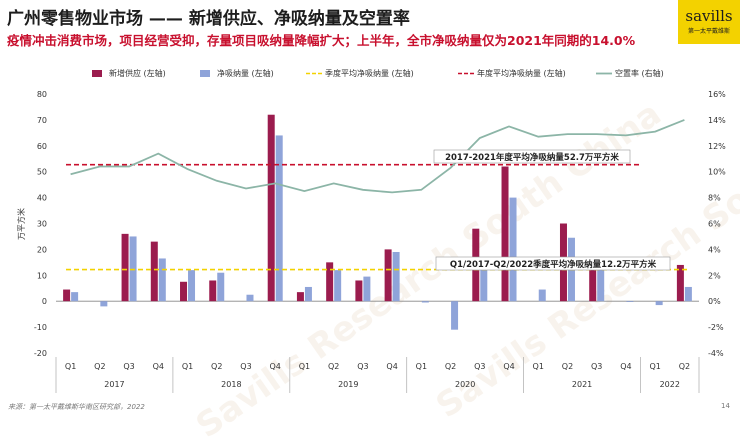  Describe the element at coordinates (40, 353) in the screenshot. I see `y-left-tick-label: -20` at that location.